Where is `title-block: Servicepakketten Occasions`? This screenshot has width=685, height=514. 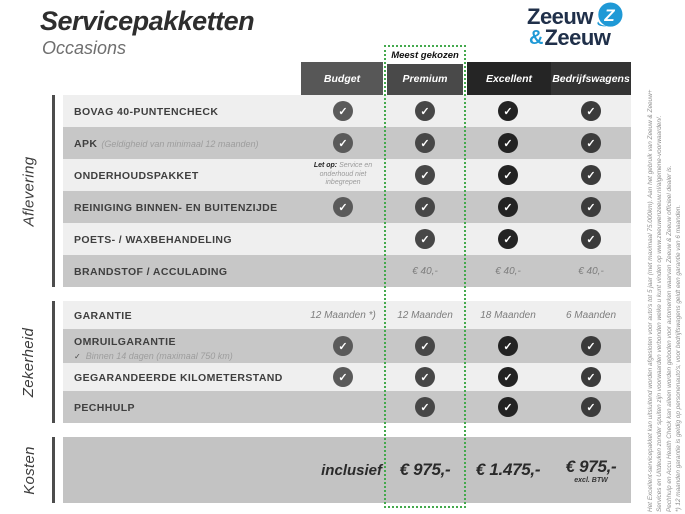 title-block: Servicepakketten Occasions is located at coordinates (147, 32).